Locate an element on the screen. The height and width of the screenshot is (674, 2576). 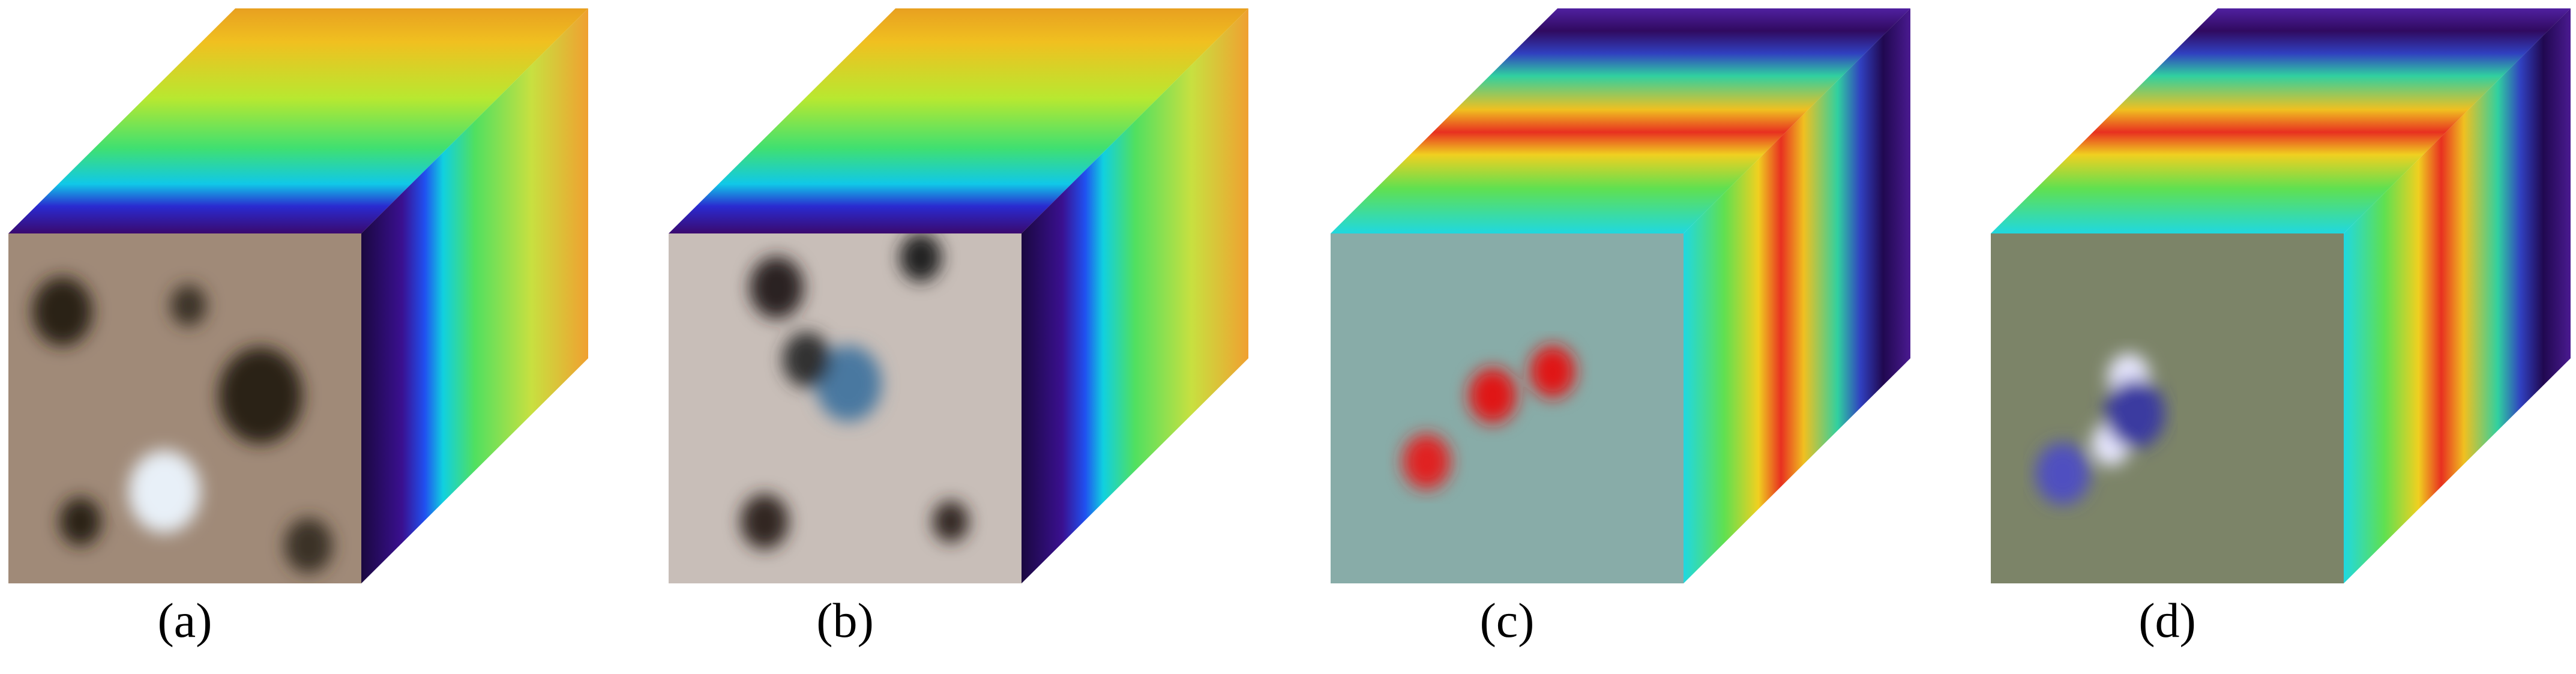
panel-label: (c) is located at coordinates (1506, 620).